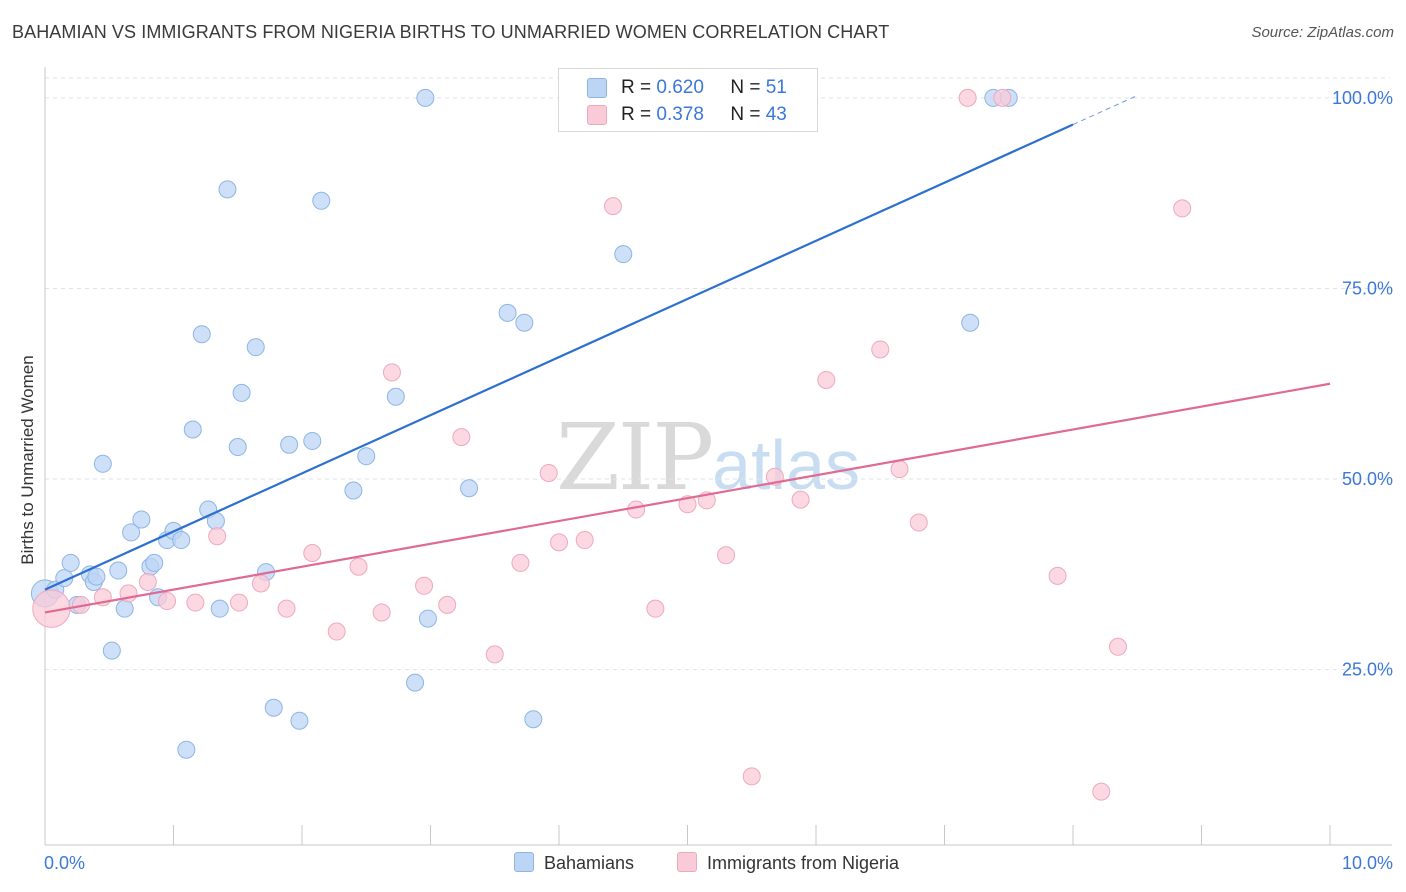  I want to click on legend-n-value: 43, so click(776, 114).